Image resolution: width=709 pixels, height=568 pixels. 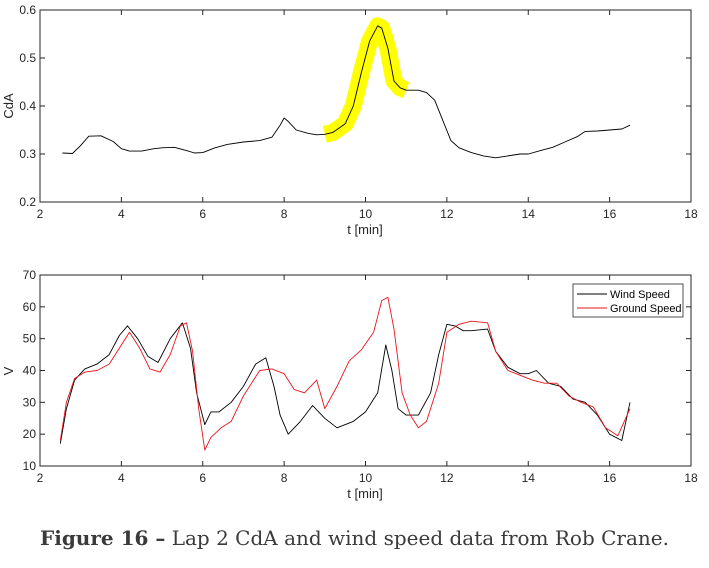 I want to click on speed-y-tick-label: 20, so click(x=30, y=434).